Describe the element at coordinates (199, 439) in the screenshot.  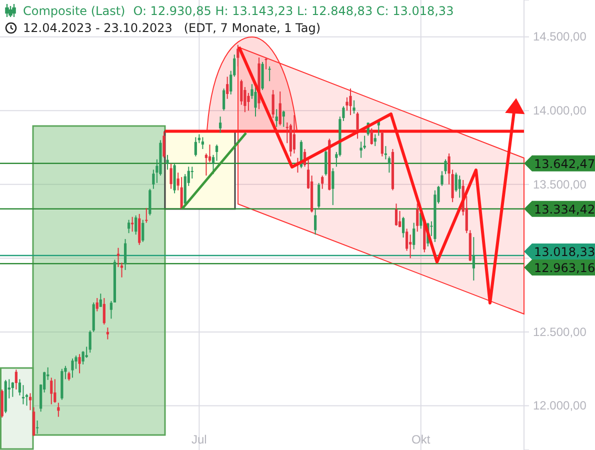
I see `x-tick-label: Jul` at that location.